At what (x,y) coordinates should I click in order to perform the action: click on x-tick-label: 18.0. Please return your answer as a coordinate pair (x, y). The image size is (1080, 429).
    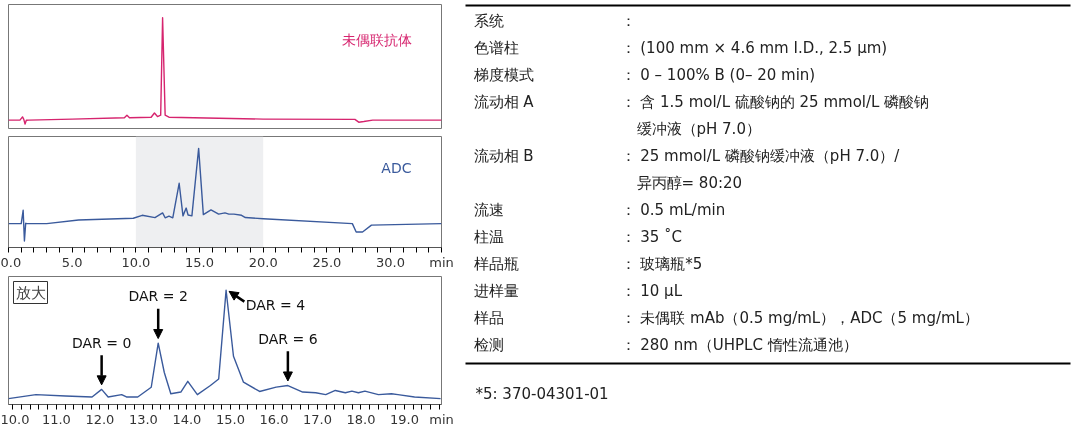
    Looking at the image, I should click on (361, 419).